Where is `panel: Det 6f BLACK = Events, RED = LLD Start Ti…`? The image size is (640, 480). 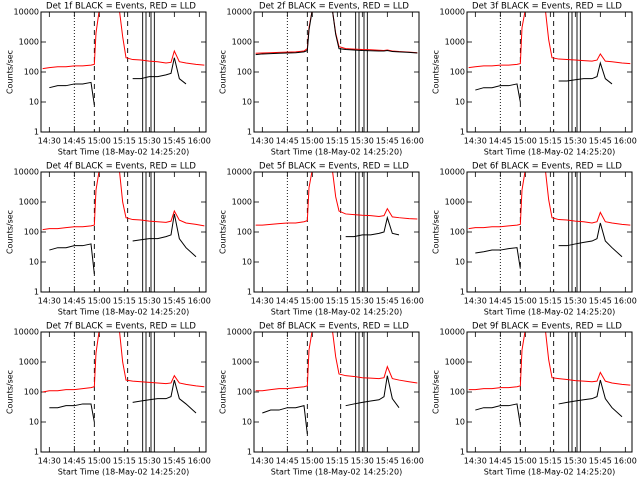 panel: Det 6f BLACK = Events, RED = LLD Start Ti… is located at coordinates (534, 239).